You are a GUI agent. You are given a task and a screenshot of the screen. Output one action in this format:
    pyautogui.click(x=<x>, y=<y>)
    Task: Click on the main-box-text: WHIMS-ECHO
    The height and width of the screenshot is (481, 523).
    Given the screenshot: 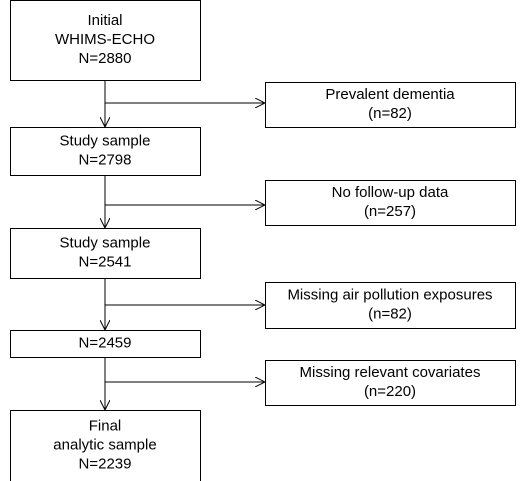 What is the action you would take?
    pyautogui.click(x=105, y=39)
    